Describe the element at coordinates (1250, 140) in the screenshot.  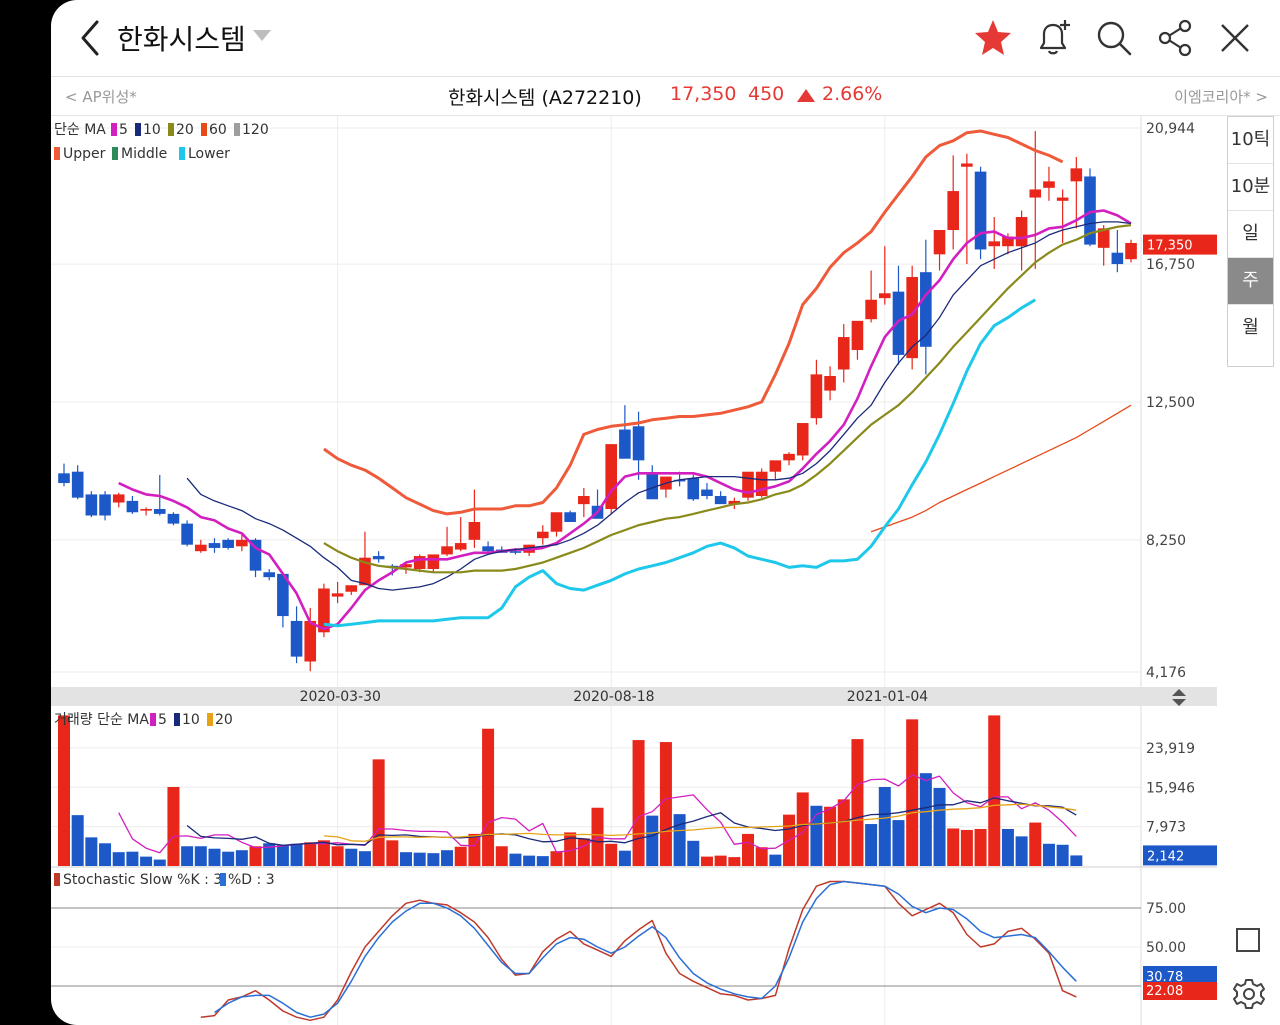
I see `timeframe-10tick: 10틱` at that location.